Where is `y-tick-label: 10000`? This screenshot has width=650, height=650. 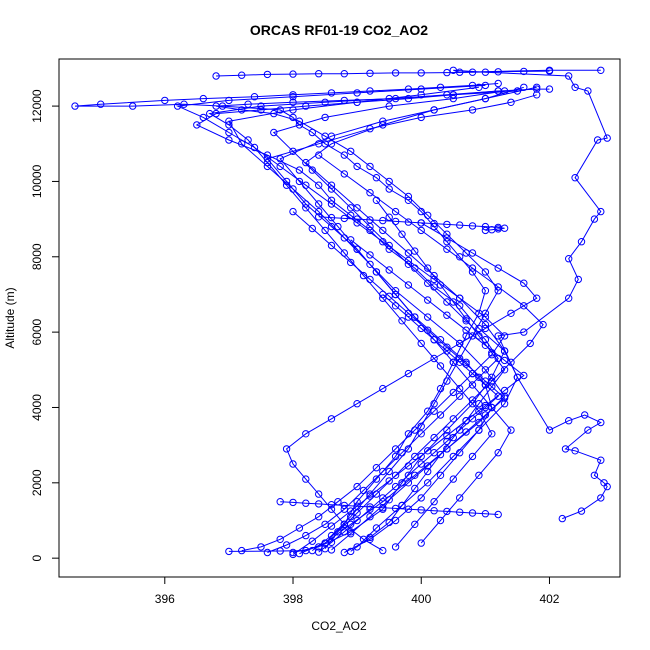
y-tick-label: 10000 is located at coordinates (37, 181).